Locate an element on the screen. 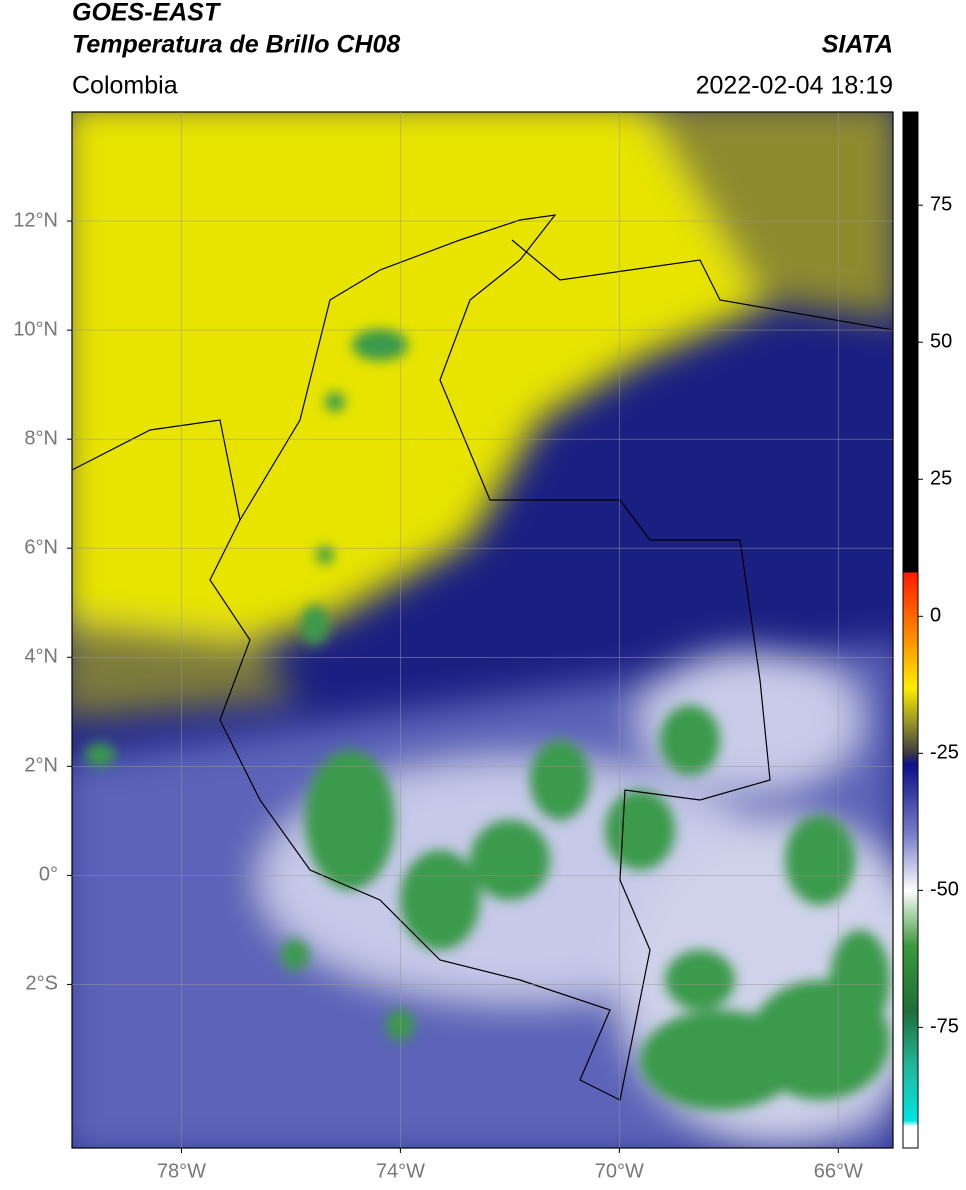 Image resolution: width=966 pixels, height=1190 pixels. source: SIATA is located at coordinates (857, 45).